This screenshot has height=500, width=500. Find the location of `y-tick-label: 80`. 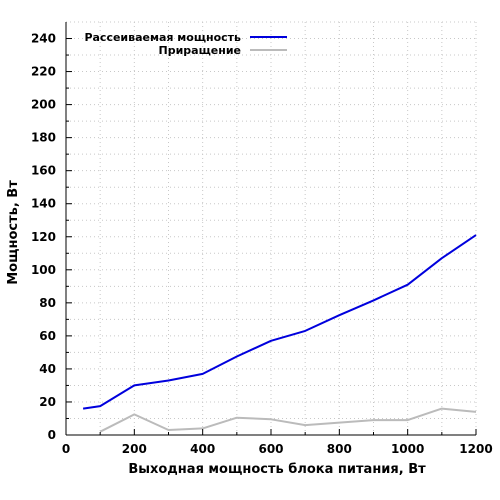

y-tick-label: 80 is located at coordinates (47, 303).